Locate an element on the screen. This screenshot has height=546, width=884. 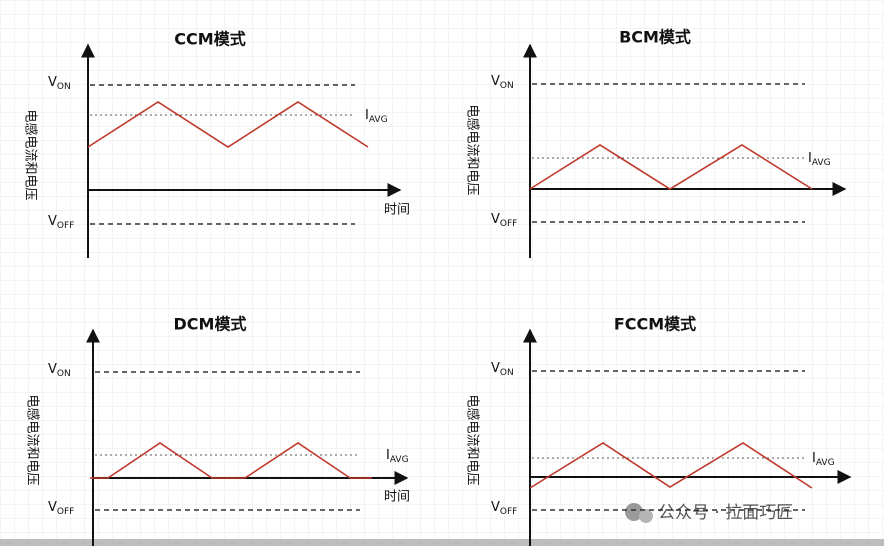
bottom-band is located at coordinates (442, 542).